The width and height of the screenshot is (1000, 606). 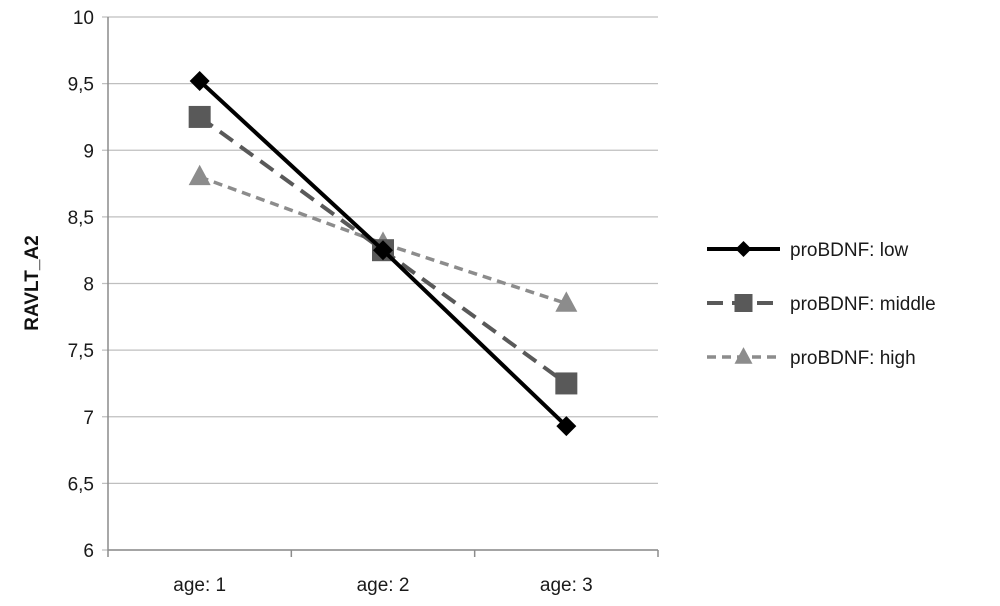 I want to click on y-tick-label: 6, so click(x=88, y=551).